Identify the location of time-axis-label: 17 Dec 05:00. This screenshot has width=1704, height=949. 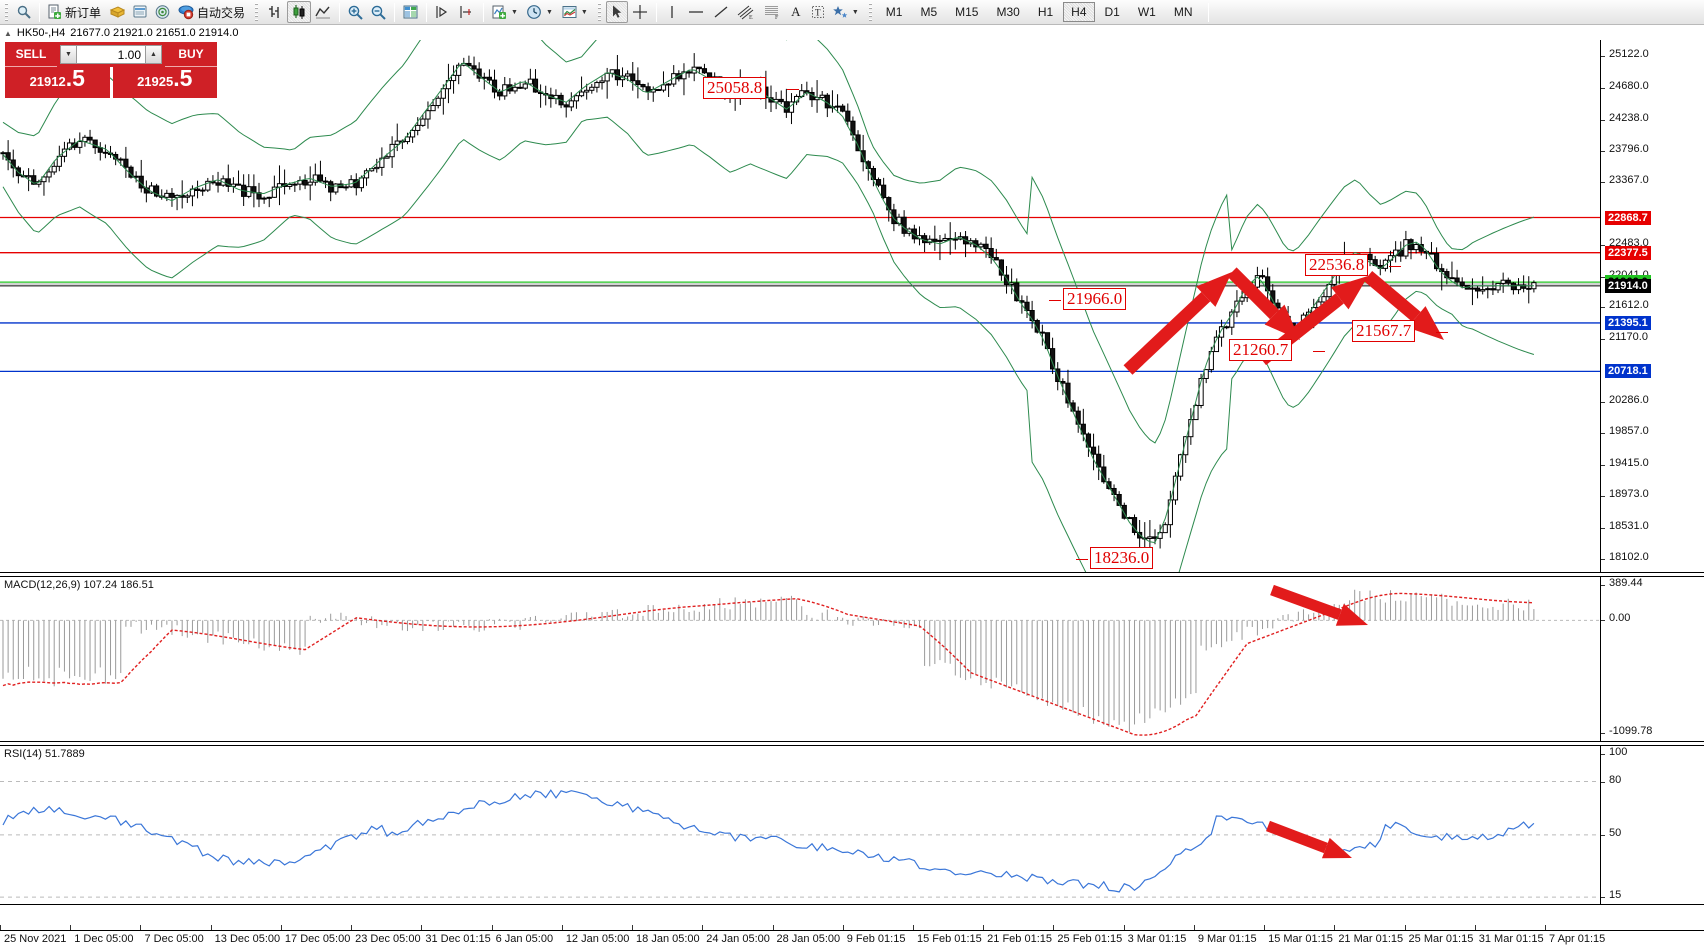
(317, 939).